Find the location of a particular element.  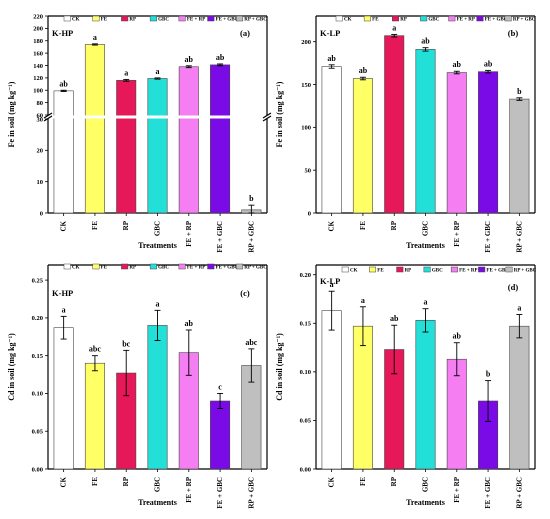

panel-letter: (c) is located at coordinates (245, 293).